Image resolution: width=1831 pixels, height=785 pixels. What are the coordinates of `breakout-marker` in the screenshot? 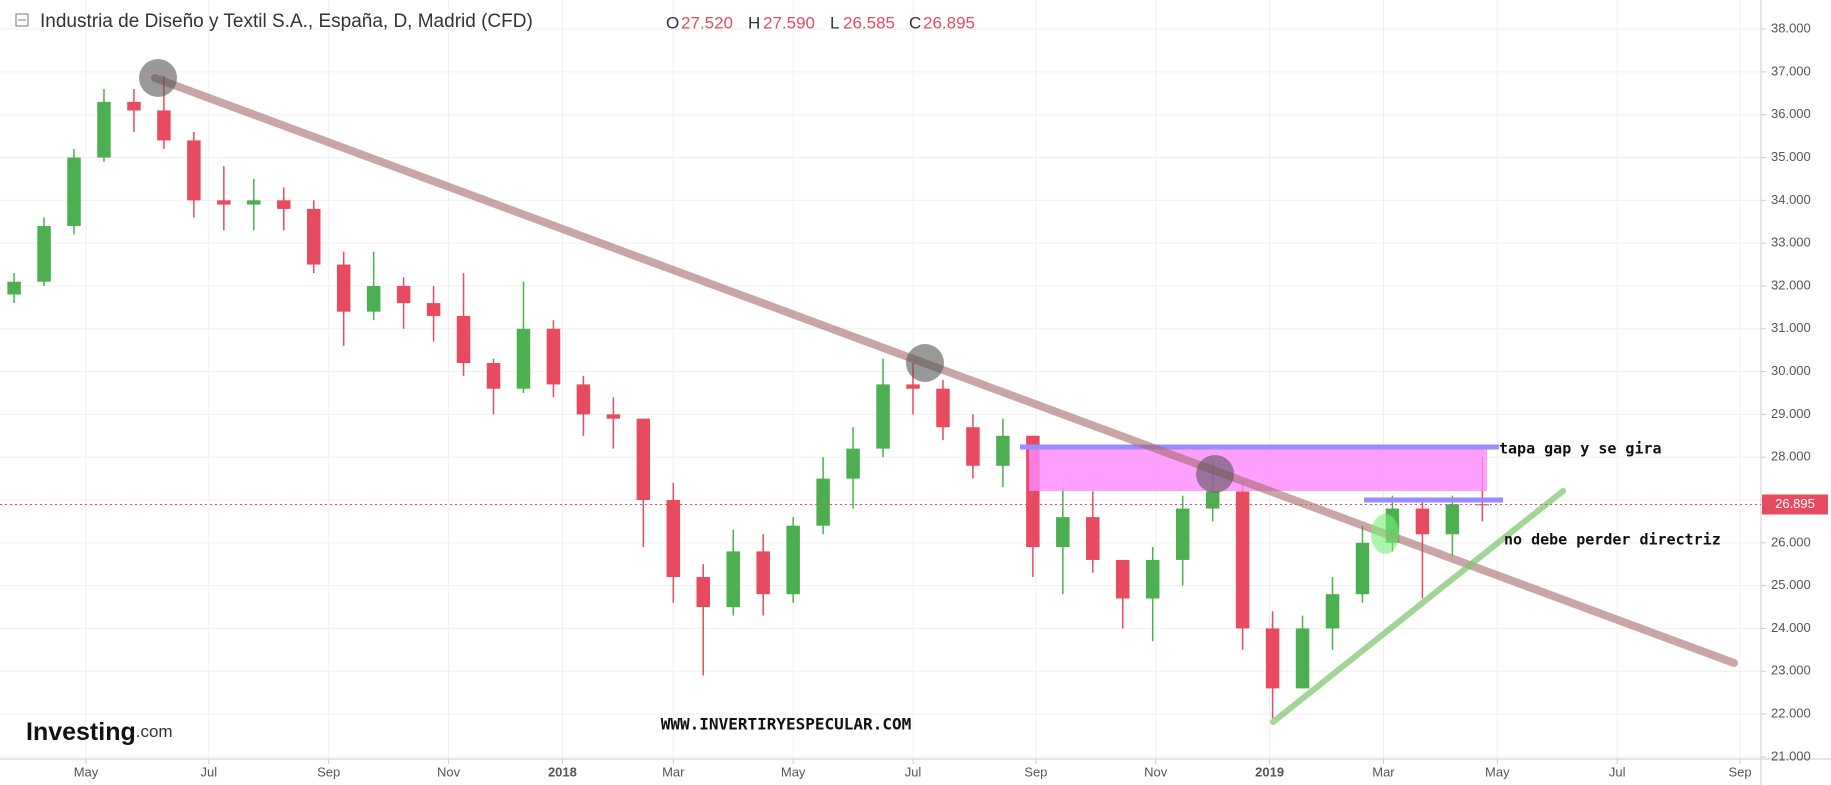 It's located at (1385, 534).